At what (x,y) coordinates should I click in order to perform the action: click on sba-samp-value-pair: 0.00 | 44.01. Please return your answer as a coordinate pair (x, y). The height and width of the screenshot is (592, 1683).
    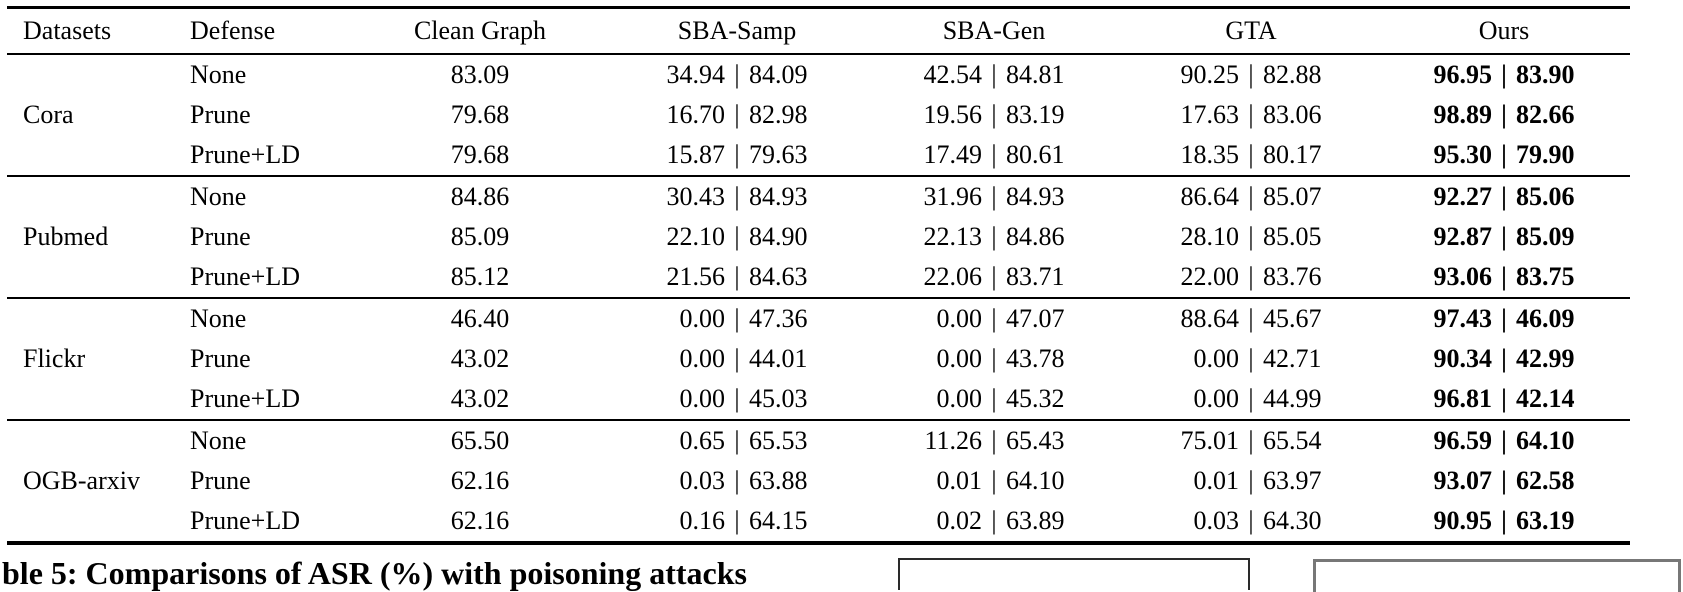
    Looking at the image, I should click on (737, 359).